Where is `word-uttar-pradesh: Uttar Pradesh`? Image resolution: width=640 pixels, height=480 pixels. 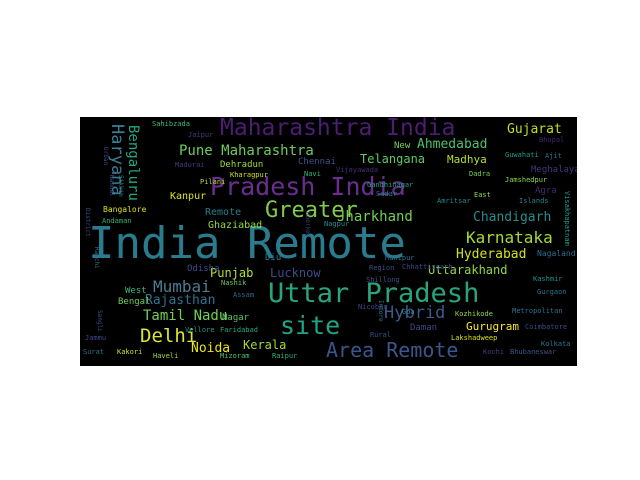 word-uttar-pradesh: Uttar Pradesh is located at coordinates (374, 293).